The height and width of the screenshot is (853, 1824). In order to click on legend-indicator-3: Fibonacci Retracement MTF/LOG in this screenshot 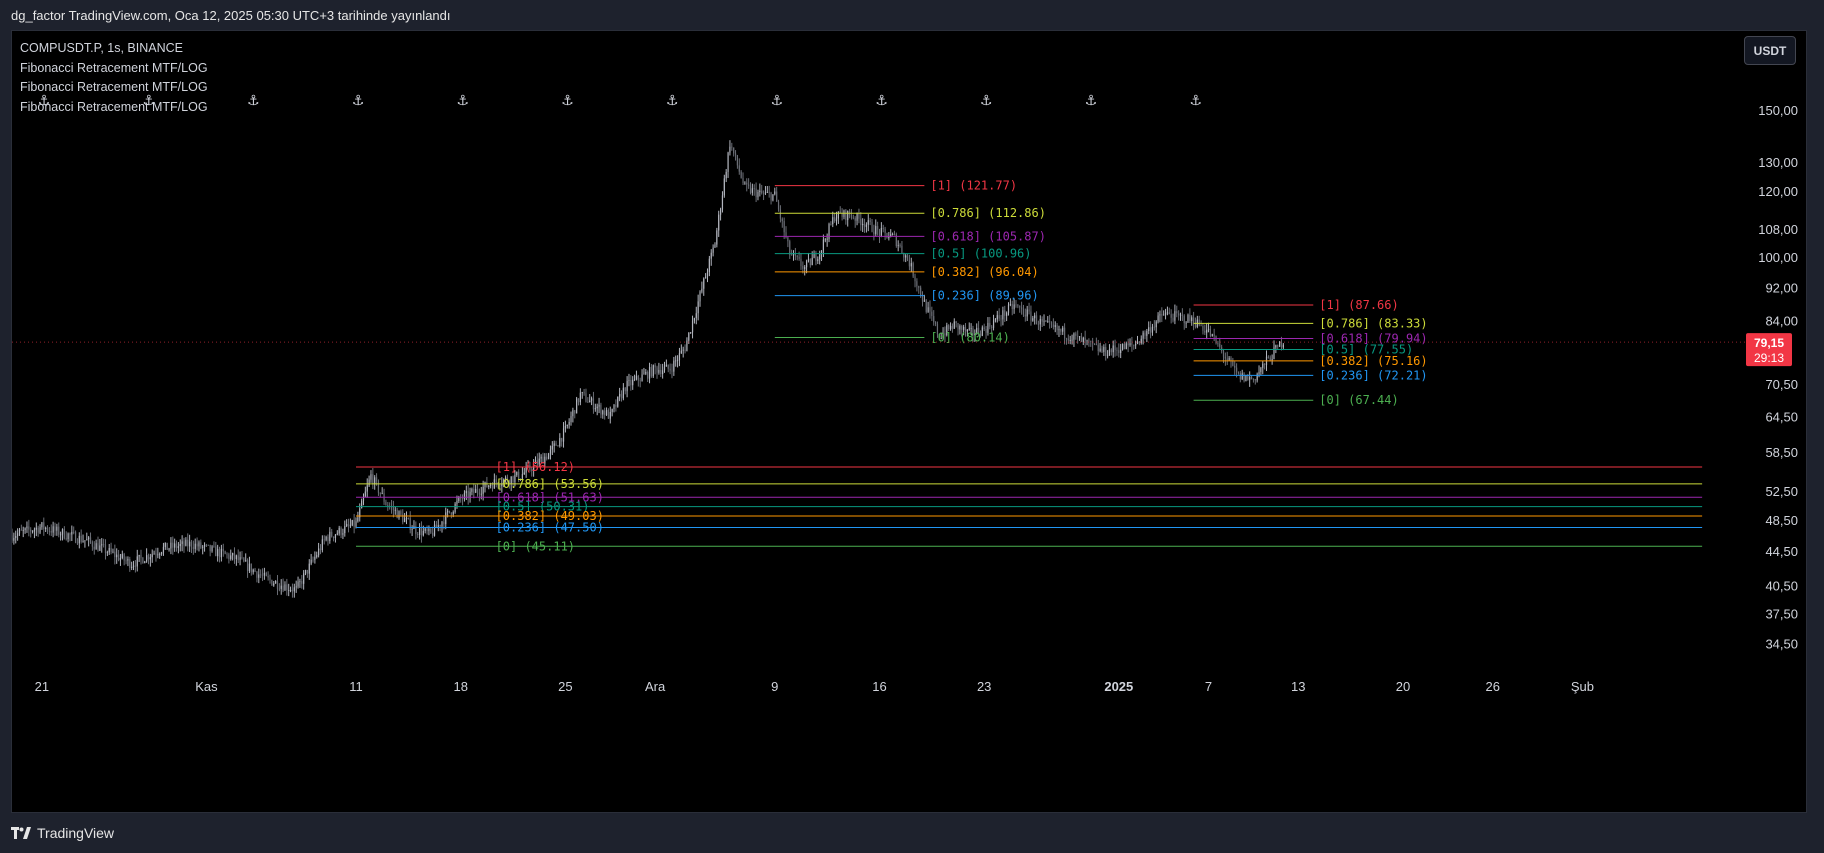, I will do `click(114, 106)`.